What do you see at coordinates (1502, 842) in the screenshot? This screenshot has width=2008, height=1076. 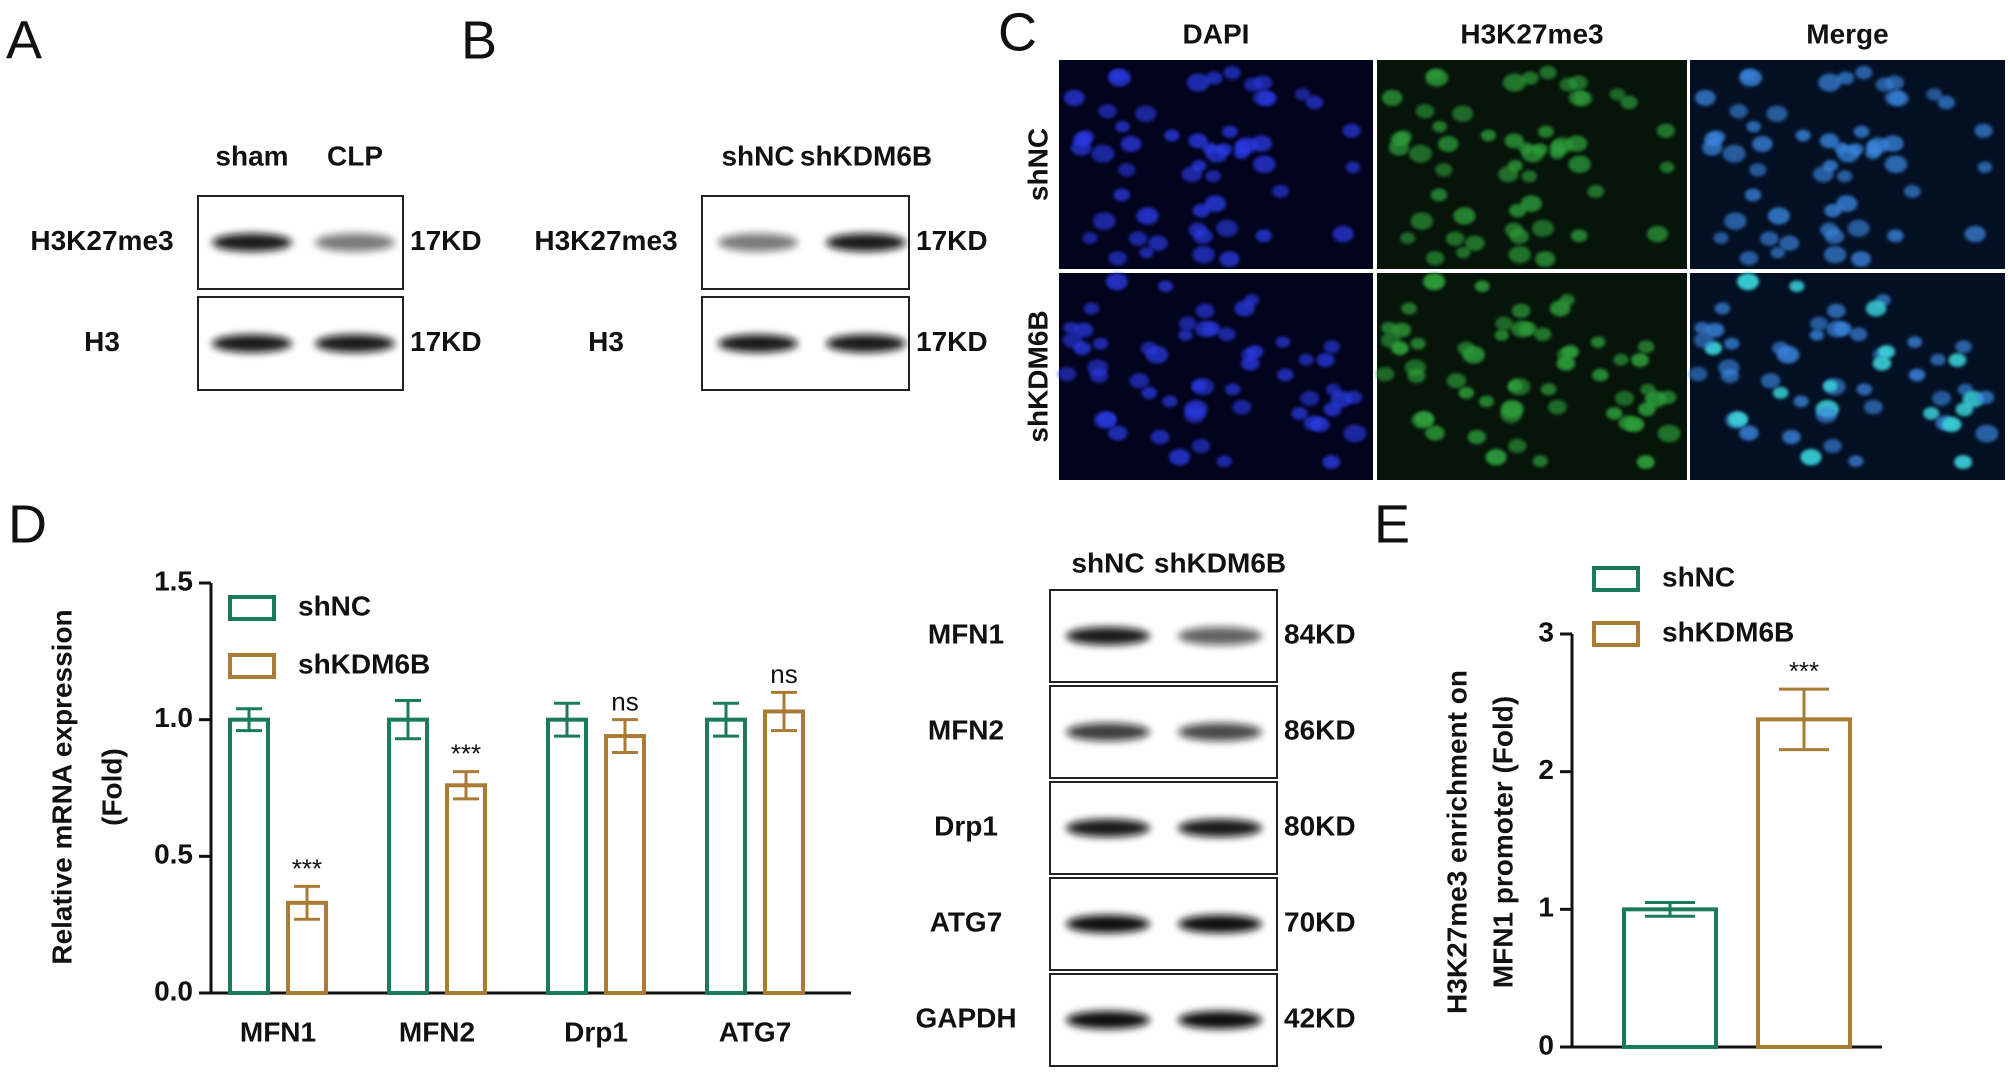 I see `y-axis-label: MFN1 promoter (Fold)` at bounding box center [1502, 842].